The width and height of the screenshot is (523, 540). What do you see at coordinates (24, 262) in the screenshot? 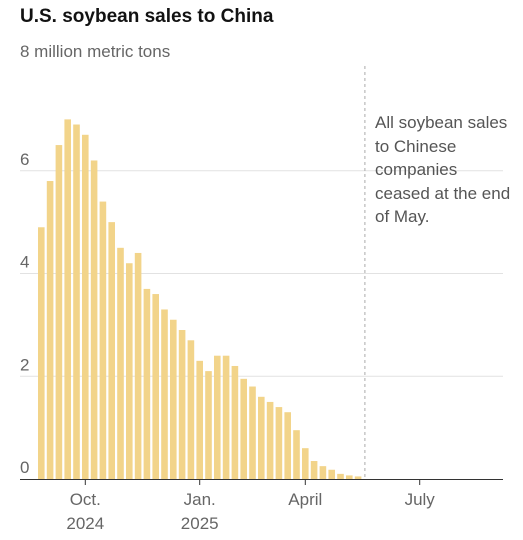
I see `y-tick-label: 4` at bounding box center [24, 262].